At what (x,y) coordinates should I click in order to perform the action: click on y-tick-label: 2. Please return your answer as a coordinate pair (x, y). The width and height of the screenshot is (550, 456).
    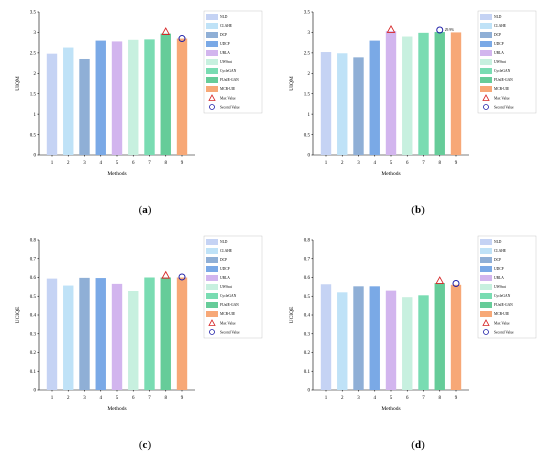
    Looking at the image, I should click on (309, 74).